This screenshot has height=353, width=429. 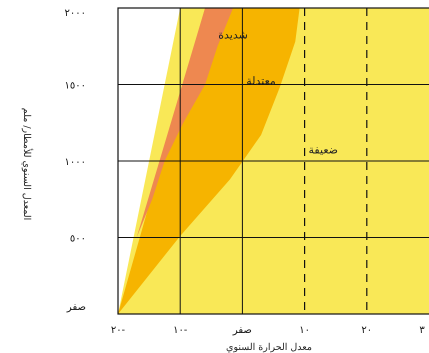 What do you see at coordinates (233, 35) in the screenshot?
I see `region-label: شديدة` at bounding box center [233, 35].